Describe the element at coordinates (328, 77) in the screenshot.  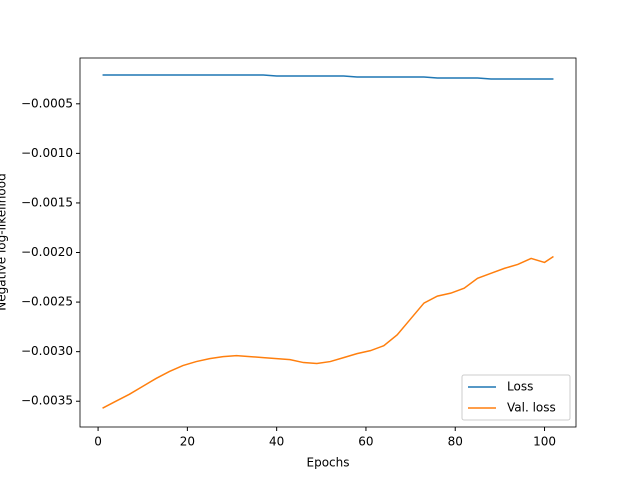
I see `line` at that location.